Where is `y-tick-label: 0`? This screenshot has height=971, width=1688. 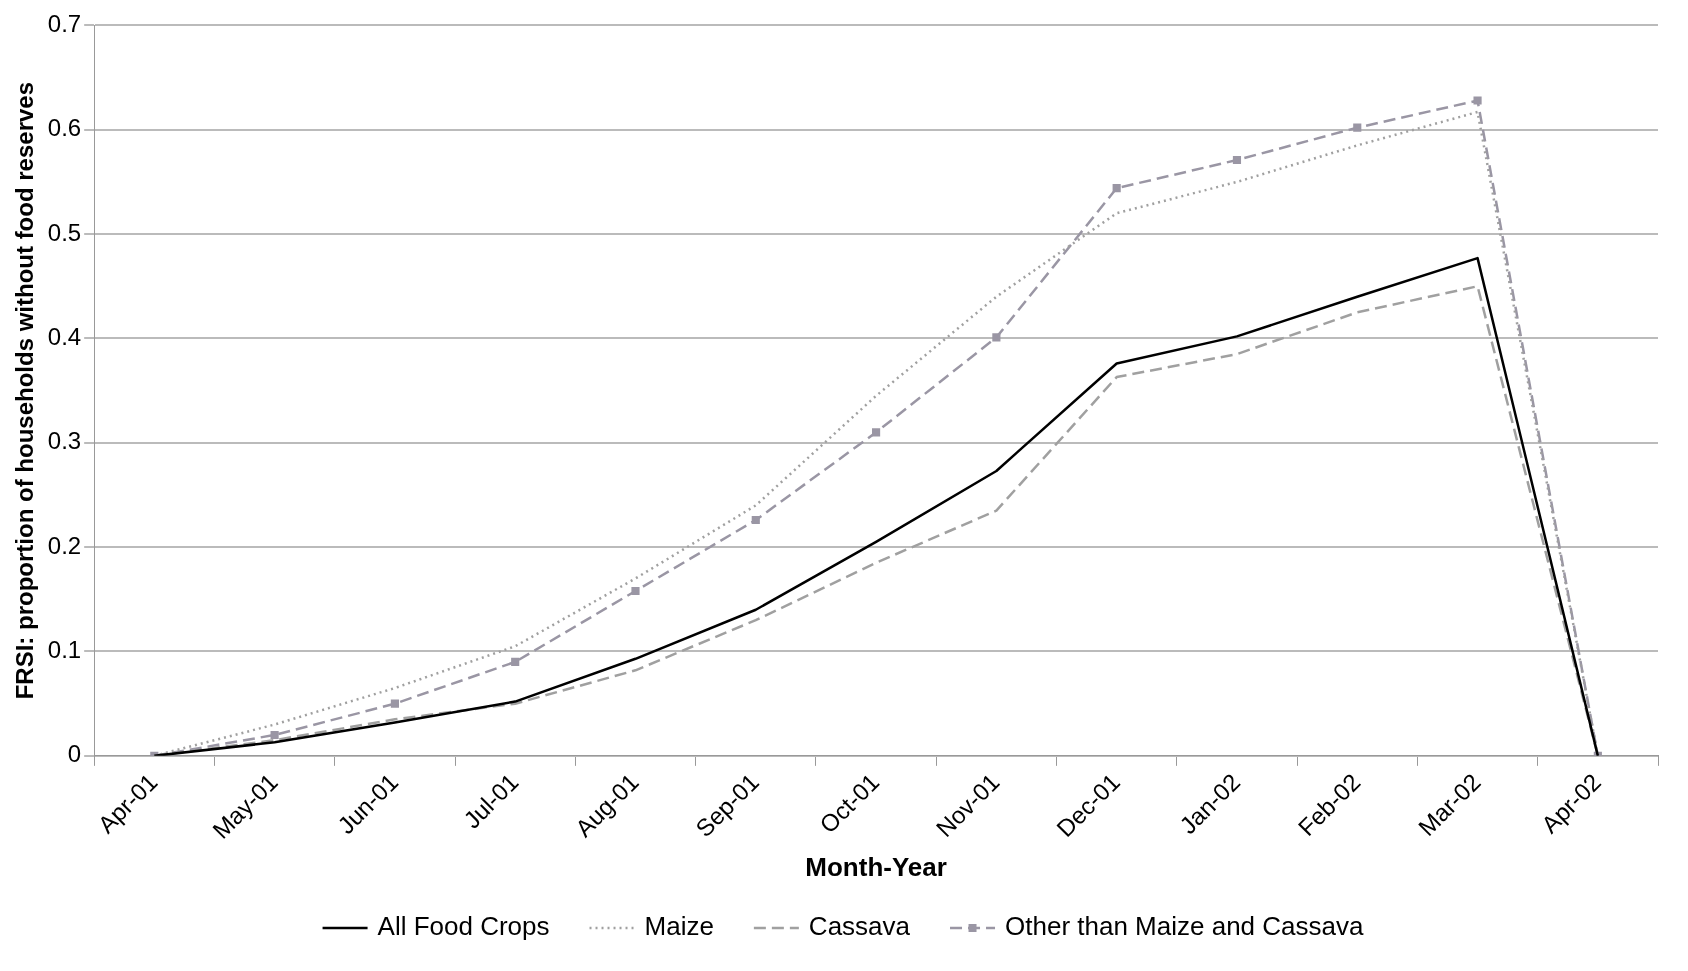 y-tick-label: 0 is located at coordinates (74, 754).